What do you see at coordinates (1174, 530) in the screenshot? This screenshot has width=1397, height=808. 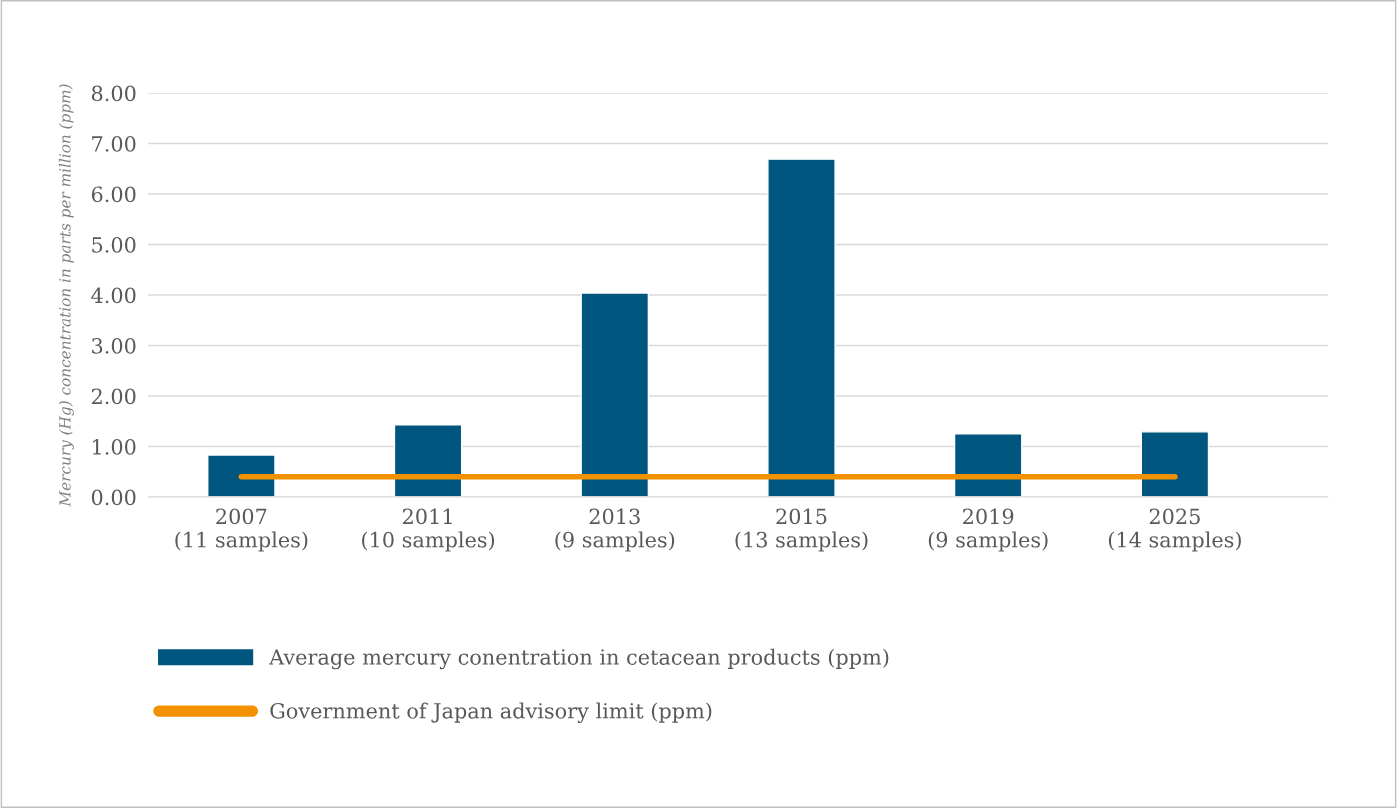 I see `x-tick-label: 2025 (14 samples)` at bounding box center [1174, 530].